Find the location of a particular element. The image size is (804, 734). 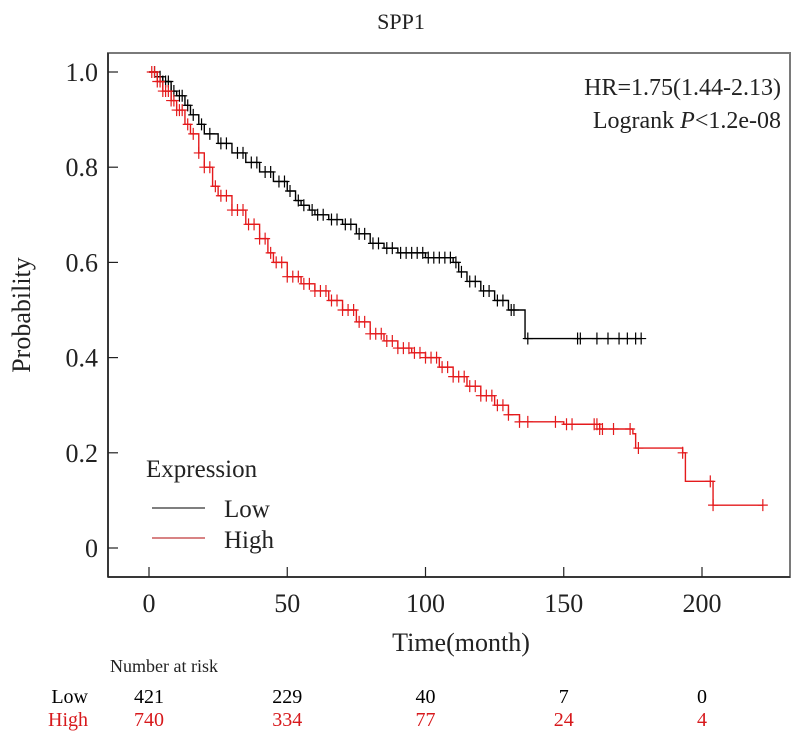

stats-annotation: HR=1.75(1.44-2.13) Logrank P<1.2e-08 is located at coordinates (682, 104).